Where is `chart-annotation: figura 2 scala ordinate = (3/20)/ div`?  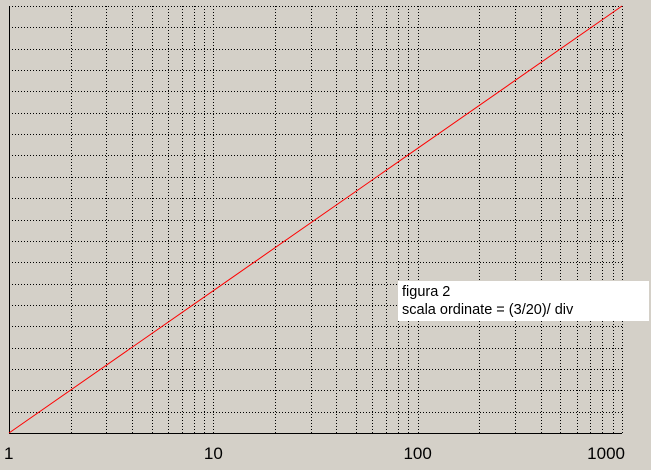 chart-annotation: figura 2 scala ordinate = (3/20)/ div is located at coordinates (523, 301).